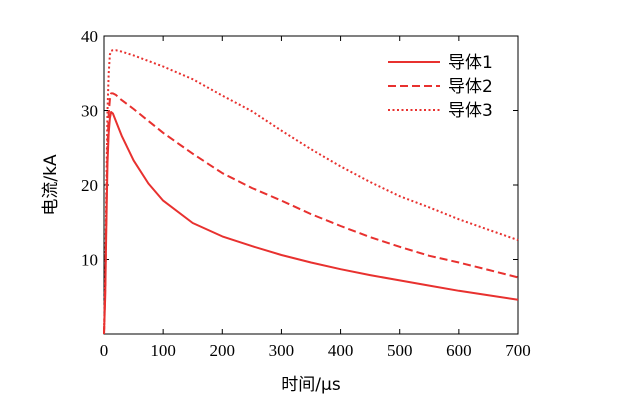  What do you see at coordinates (89, 111) in the screenshot?
I see `y-tick-label: 30` at bounding box center [89, 111].